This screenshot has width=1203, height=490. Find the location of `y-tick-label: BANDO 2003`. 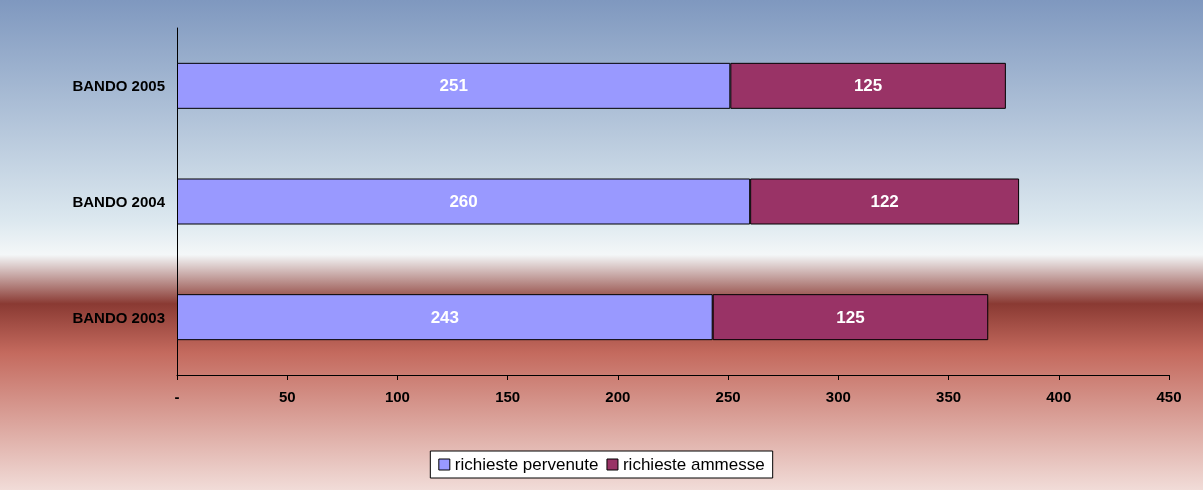

y-tick-label: BANDO 2003 is located at coordinates (118, 317).